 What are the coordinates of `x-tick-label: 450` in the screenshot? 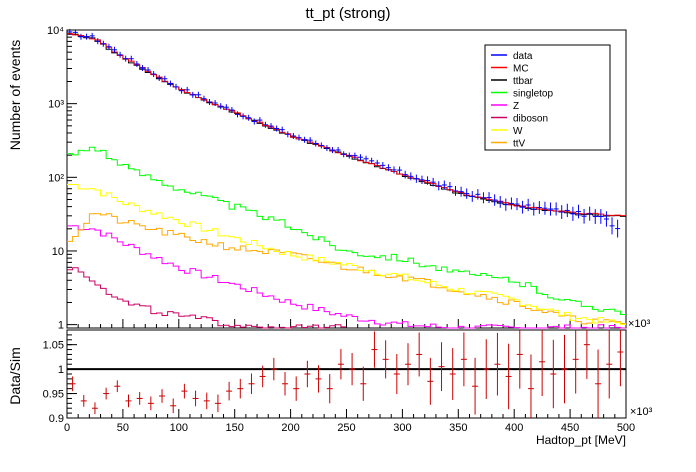 It's located at (570, 428).